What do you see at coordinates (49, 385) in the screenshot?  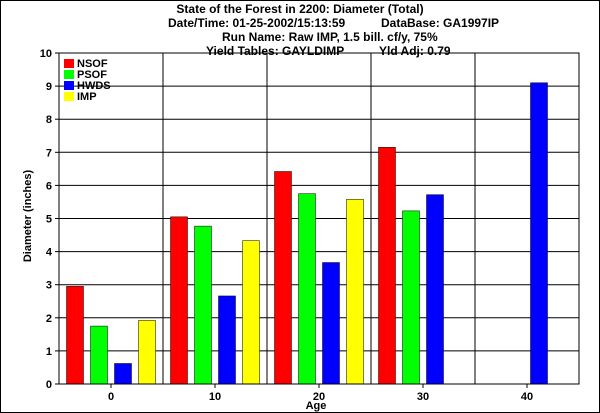 I see `y-tick-label: 0` at bounding box center [49, 385].